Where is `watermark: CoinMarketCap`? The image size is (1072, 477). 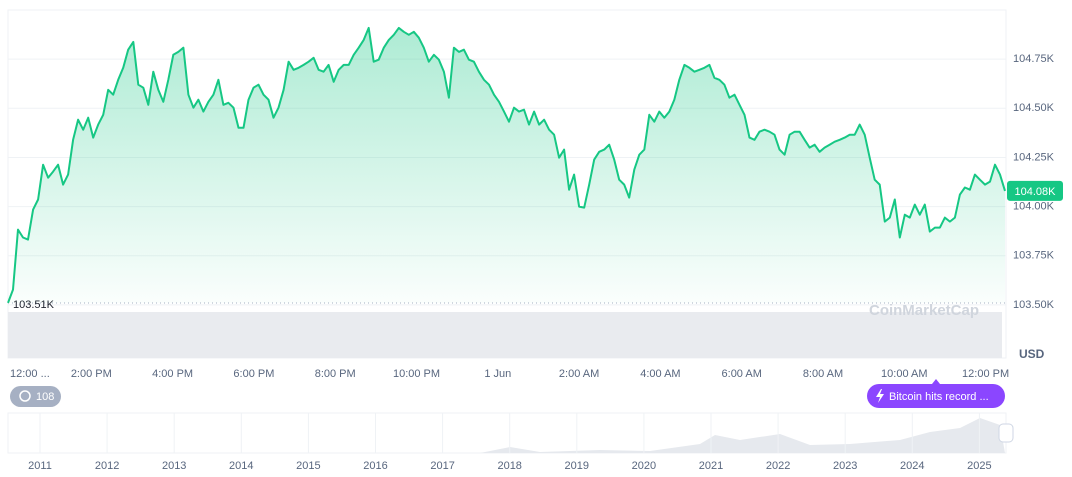 watermark: CoinMarketCap is located at coordinates (924, 310).